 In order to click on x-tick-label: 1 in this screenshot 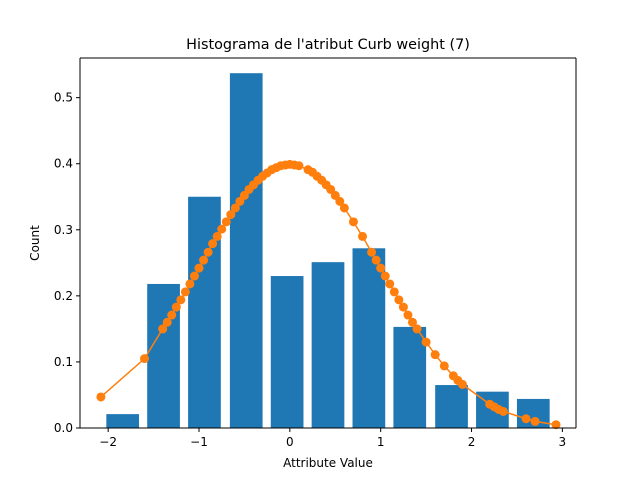, I will do `click(381, 442)`.